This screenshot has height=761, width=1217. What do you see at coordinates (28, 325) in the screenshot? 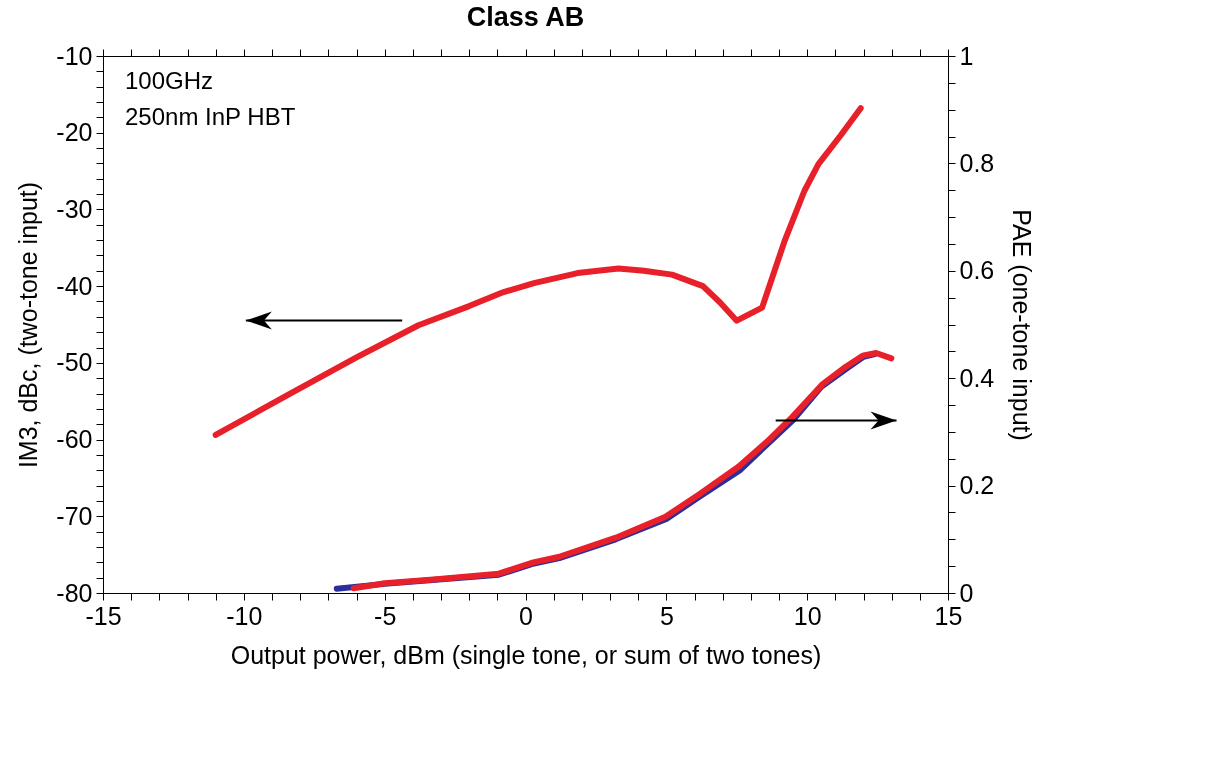
I see `y-axis-title: IM3, dBc, (two-tone input)` at bounding box center [28, 325].